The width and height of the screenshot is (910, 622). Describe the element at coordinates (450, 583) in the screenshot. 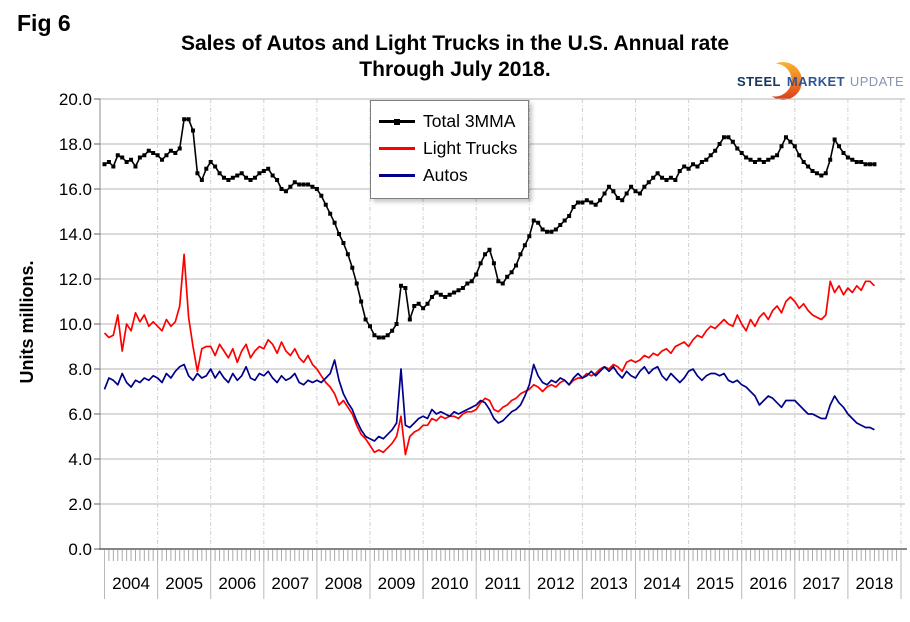

I see `svg-text: 2010` at that location.